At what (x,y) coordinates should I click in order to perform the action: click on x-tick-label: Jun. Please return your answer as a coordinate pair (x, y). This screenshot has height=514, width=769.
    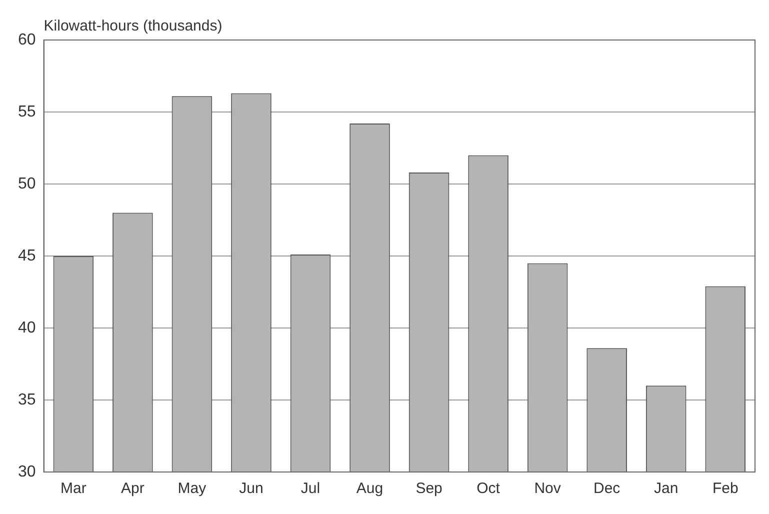
    Looking at the image, I should click on (251, 489).